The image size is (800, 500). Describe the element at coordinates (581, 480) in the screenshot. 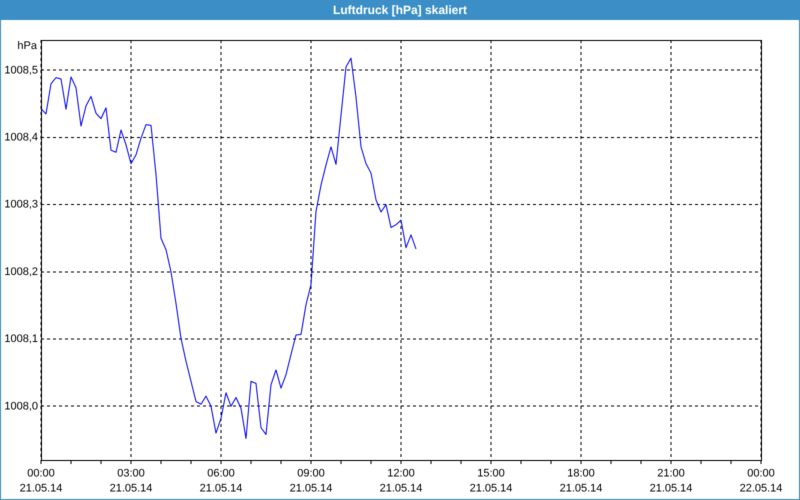

I see `x-tick-label: 18:00 21.05.14` at that location.